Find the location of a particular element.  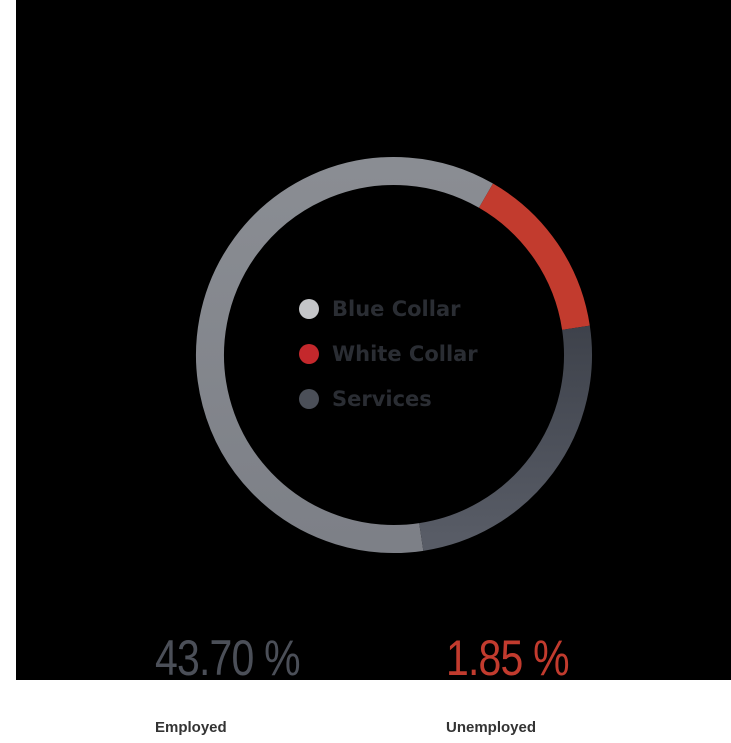

legend-swatch-blue-collar is located at coordinates (309, 309).